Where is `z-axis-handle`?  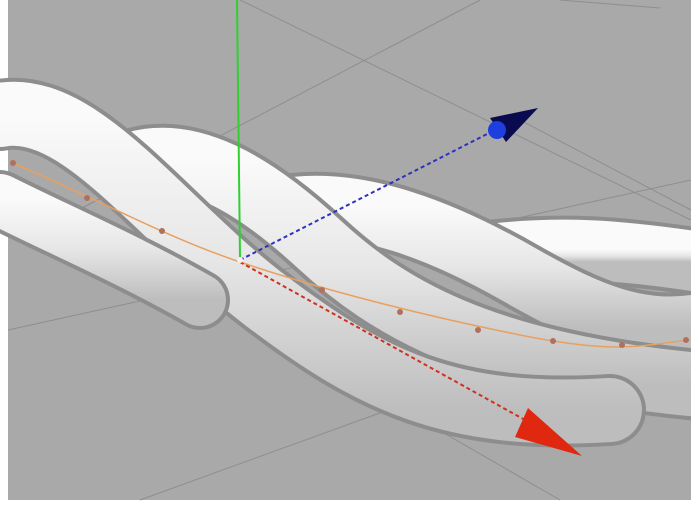
z-axis-handle is located at coordinates (497, 130).